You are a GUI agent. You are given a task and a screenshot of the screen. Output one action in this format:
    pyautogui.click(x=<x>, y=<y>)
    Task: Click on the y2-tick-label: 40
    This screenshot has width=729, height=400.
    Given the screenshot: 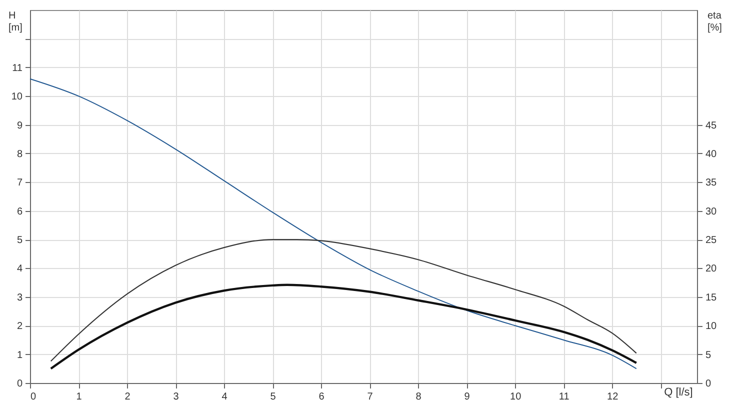 What is the action you would take?
    pyautogui.click(x=712, y=154)
    